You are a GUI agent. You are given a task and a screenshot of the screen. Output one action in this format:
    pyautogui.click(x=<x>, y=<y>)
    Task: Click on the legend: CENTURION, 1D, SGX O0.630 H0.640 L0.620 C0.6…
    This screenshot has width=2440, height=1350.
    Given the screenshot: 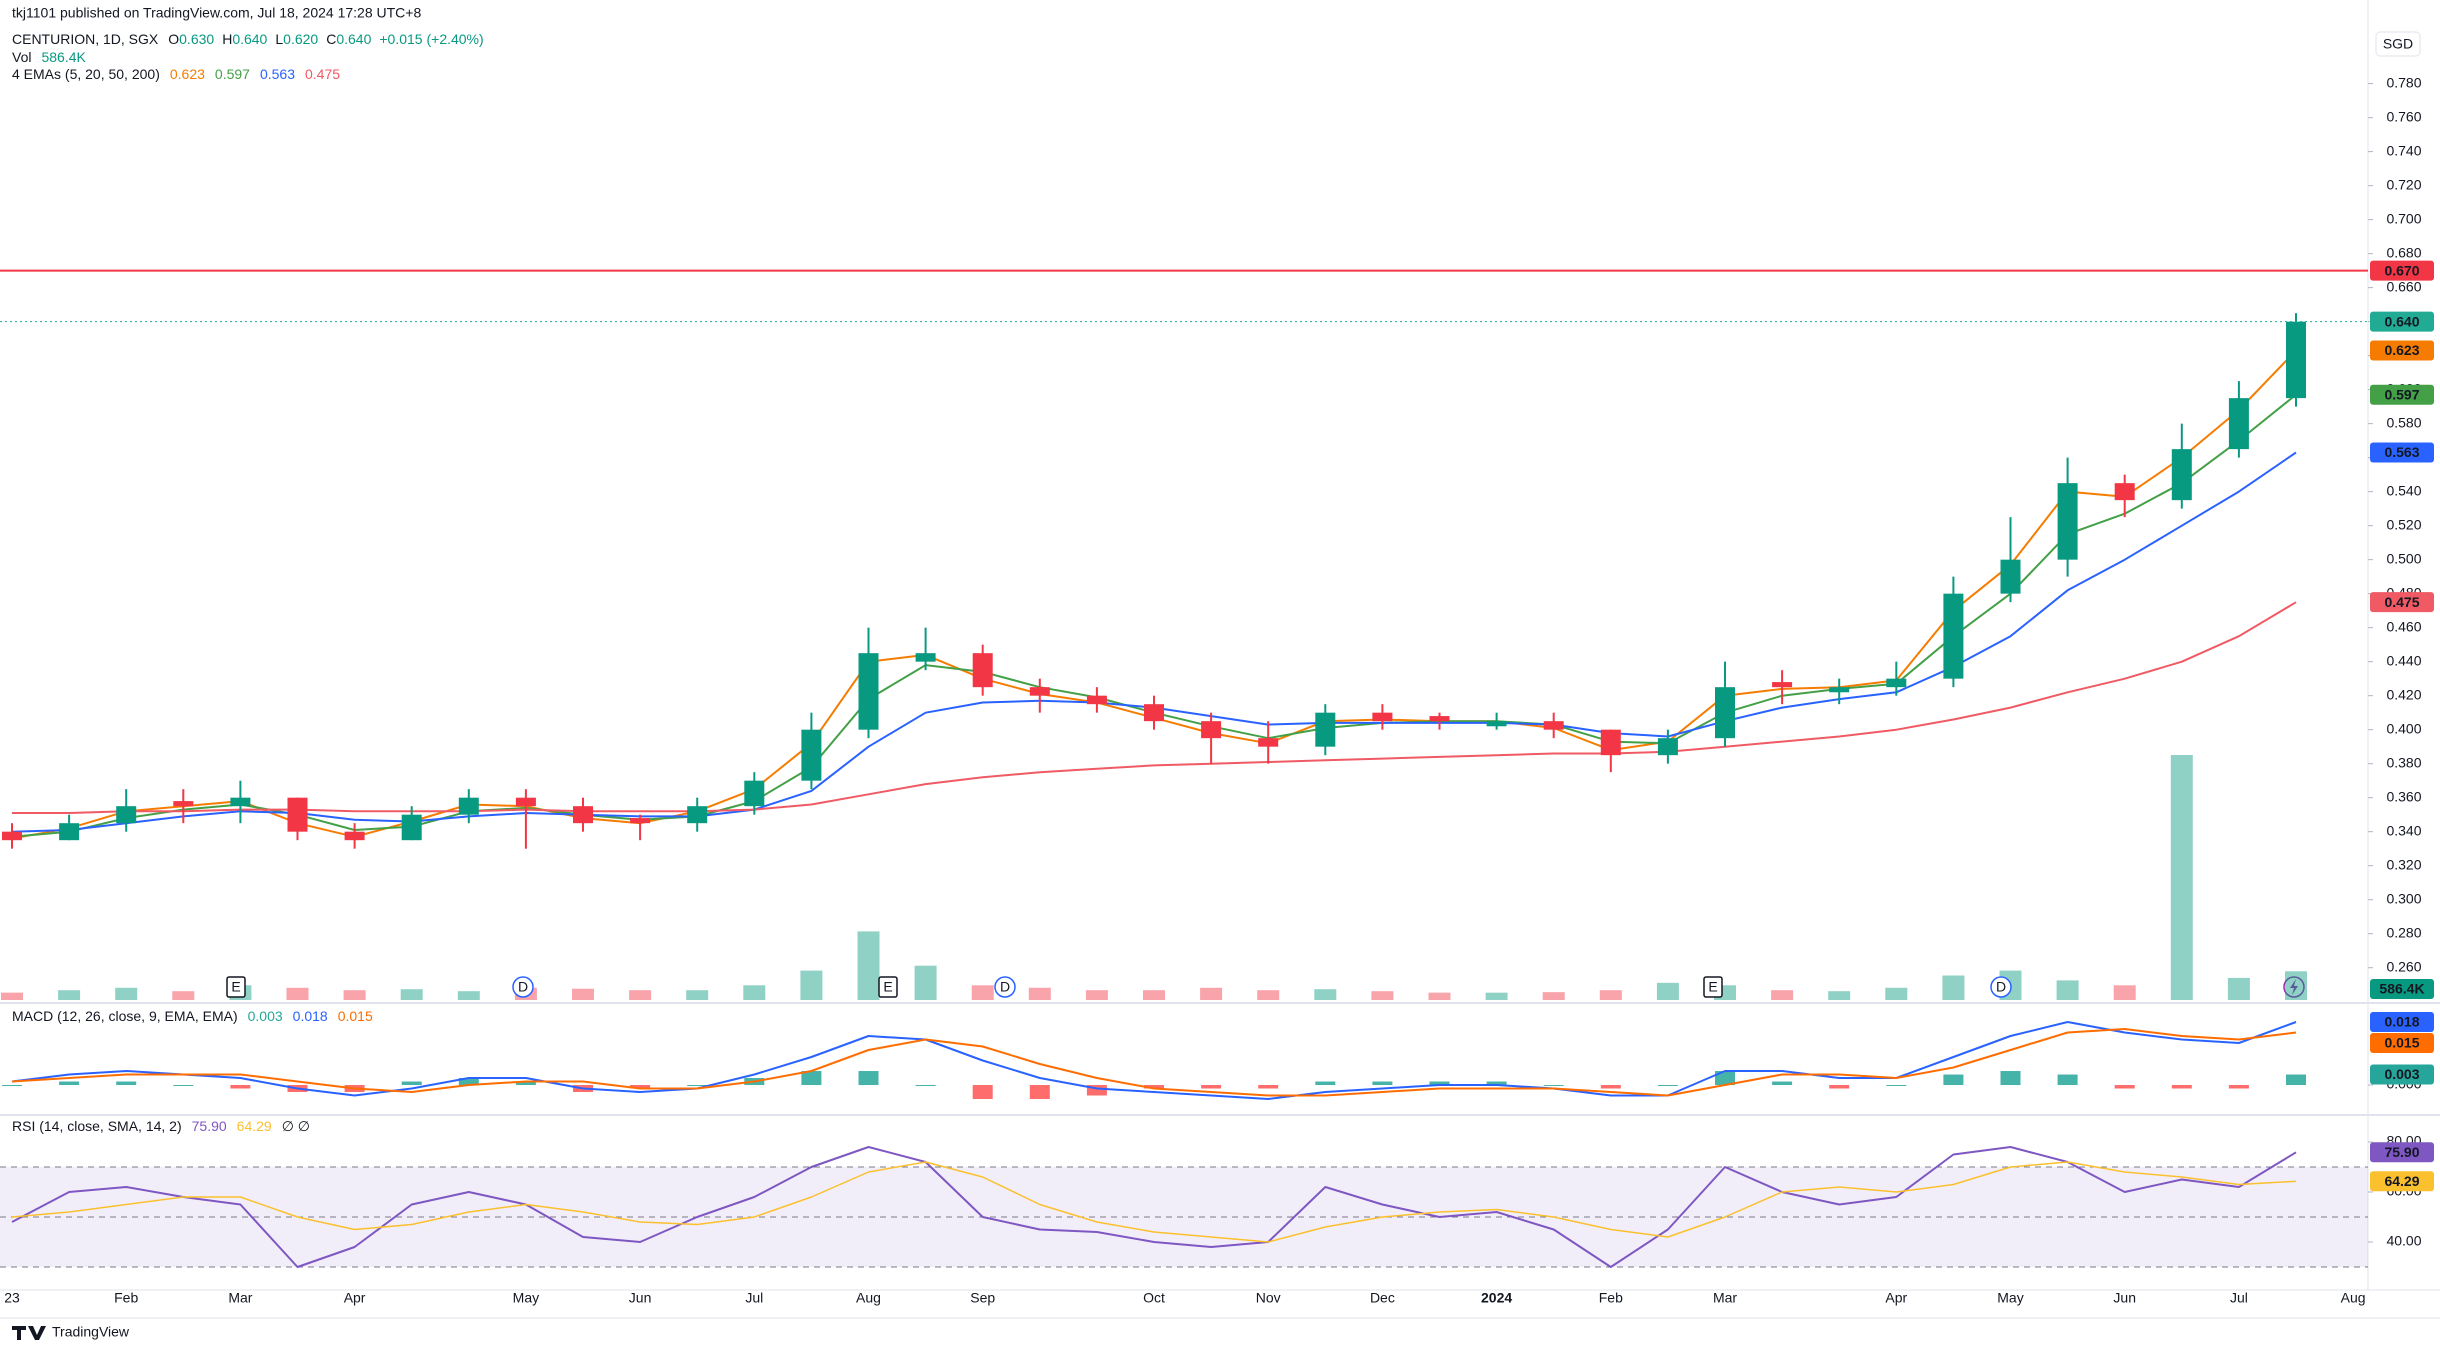 What is the action you would take?
    pyautogui.click(x=248, y=39)
    